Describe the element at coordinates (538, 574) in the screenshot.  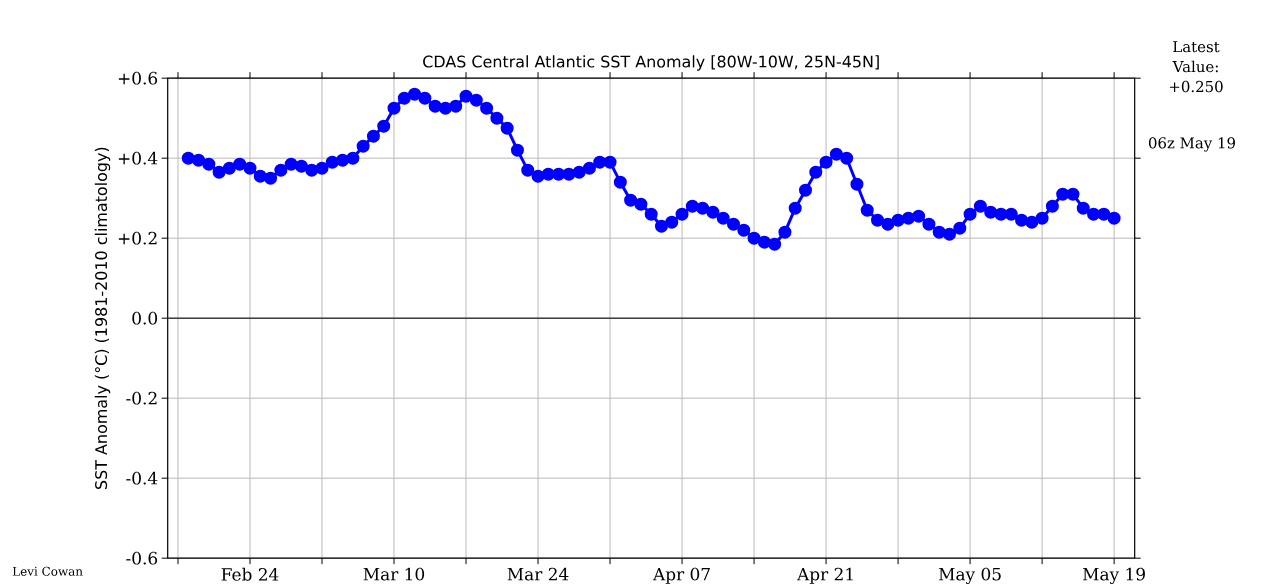
I see `x-tick-label: Mar 24` at that location.